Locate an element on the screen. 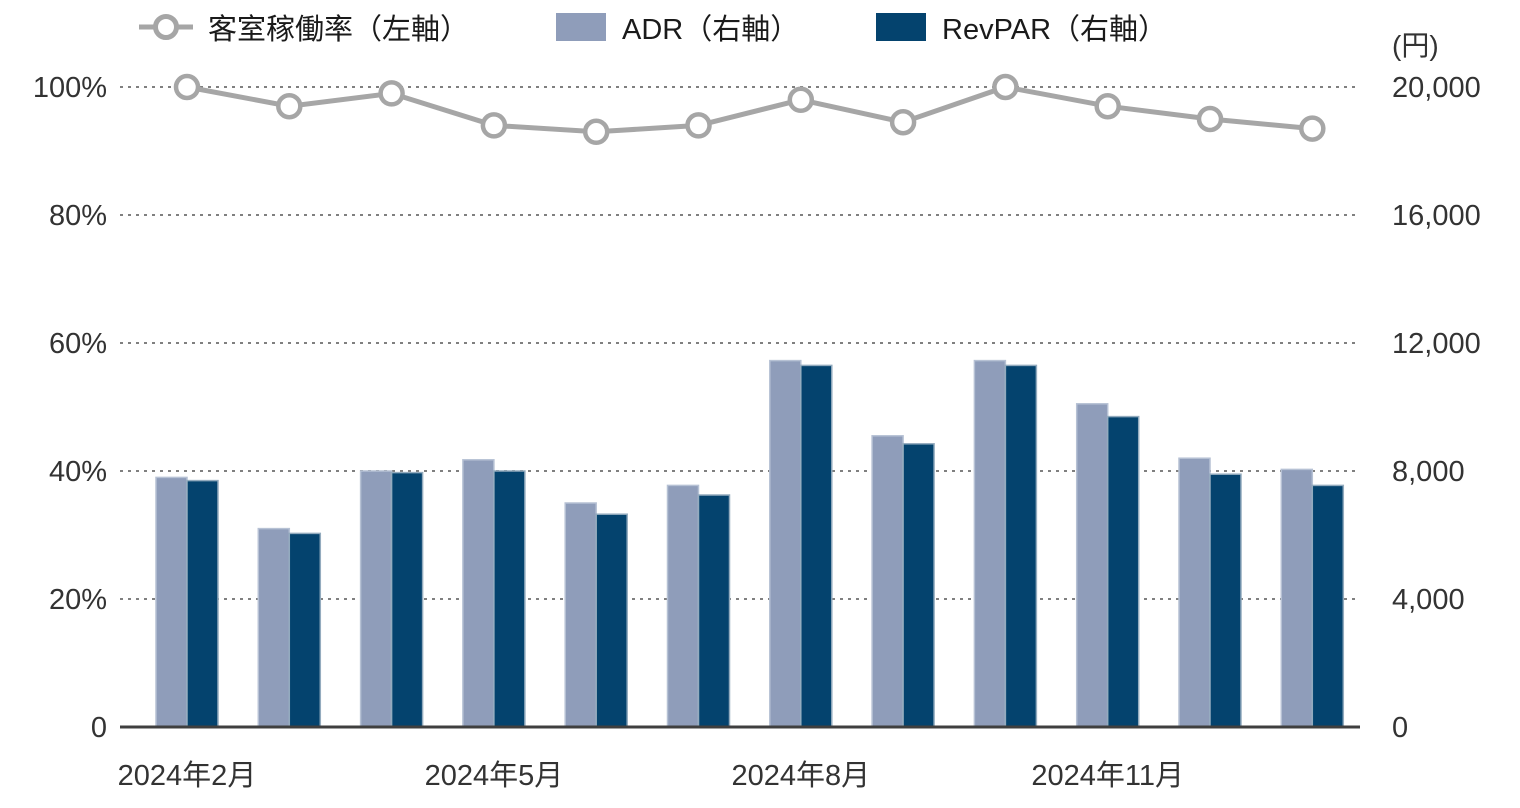 The height and width of the screenshot is (808, 1520). y-left-tick-label: 80% is located at coordinates (78, 216).